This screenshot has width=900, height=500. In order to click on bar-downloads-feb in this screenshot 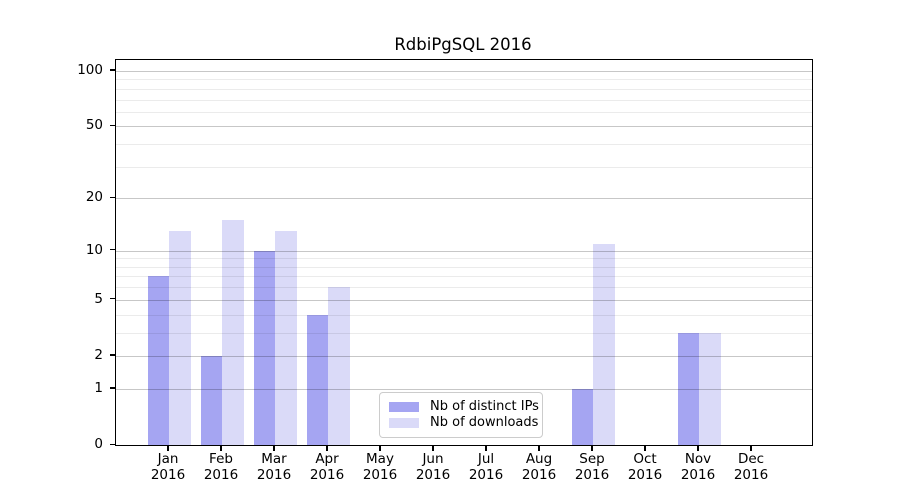, I will do `click(233, 332)`.